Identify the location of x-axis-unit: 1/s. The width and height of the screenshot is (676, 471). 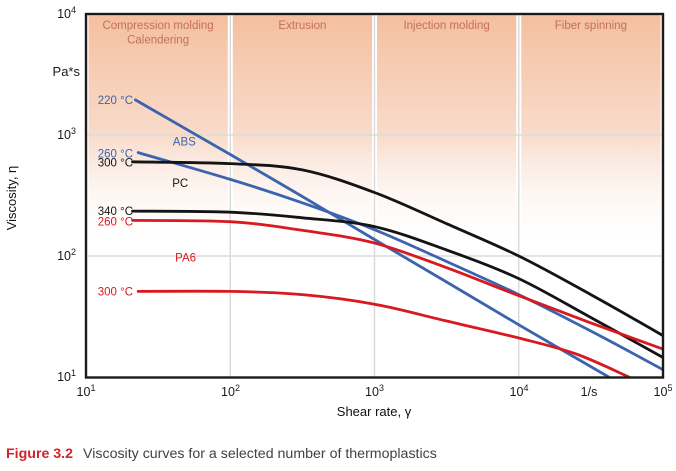
(589, 392).